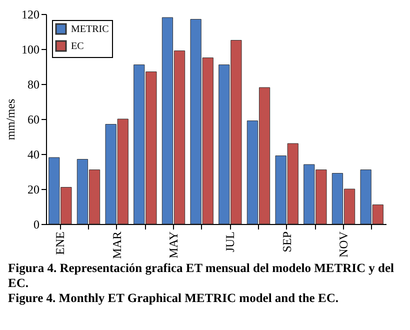 Image resolution: width=410 pixels, height=330 pixels. What do you see at coordinates (230, 242) in the screenshot?
I see `x-tick-label: JUL` at bounding box center [230, 242].